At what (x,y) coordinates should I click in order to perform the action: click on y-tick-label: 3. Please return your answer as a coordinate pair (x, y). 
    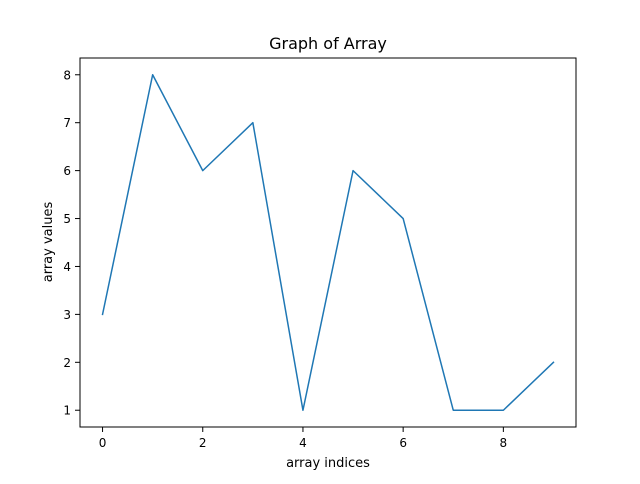
    Looking at the image, I should click on (67, 315).